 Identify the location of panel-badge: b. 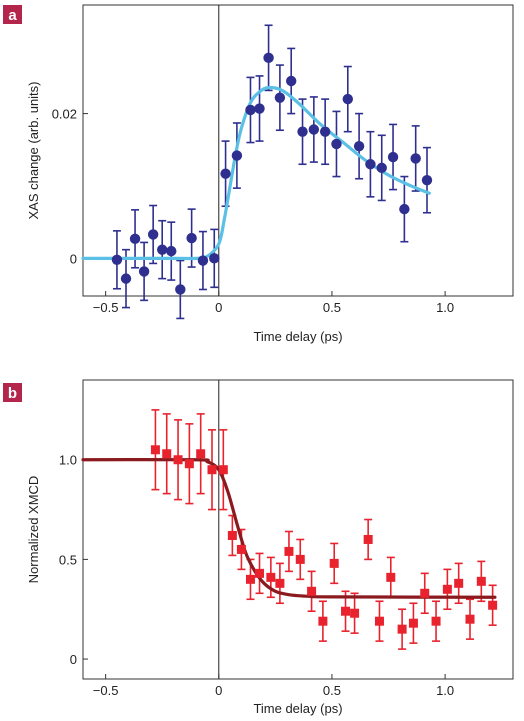
(12, 392).